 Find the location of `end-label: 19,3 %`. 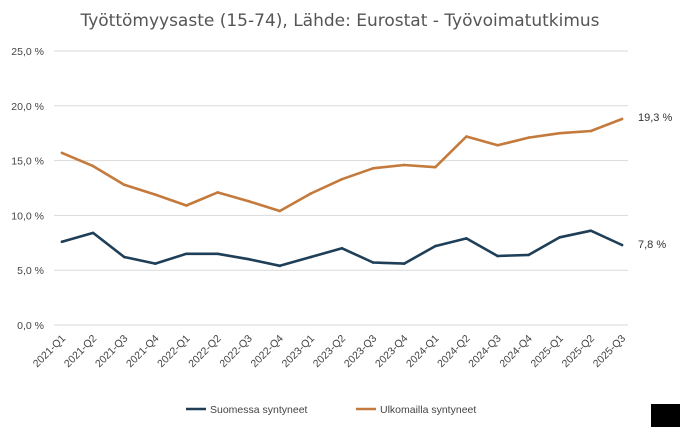

end-label: 19,3 % is located at coordinates (655, 118).